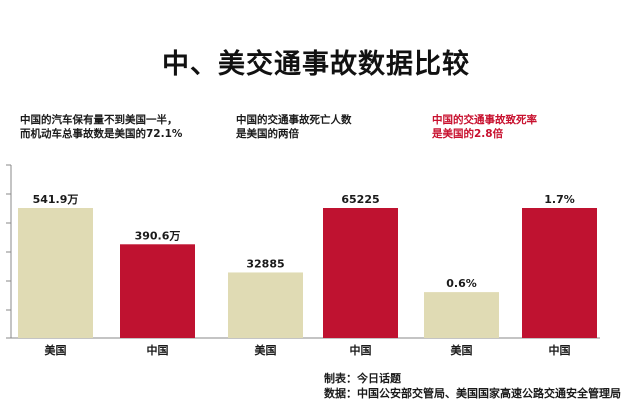 Image resolution: width=632 pixels, height=418 pixels. I want to click on panel-2-annotation-line-2: 是美国的两倍, so click(267, 134).